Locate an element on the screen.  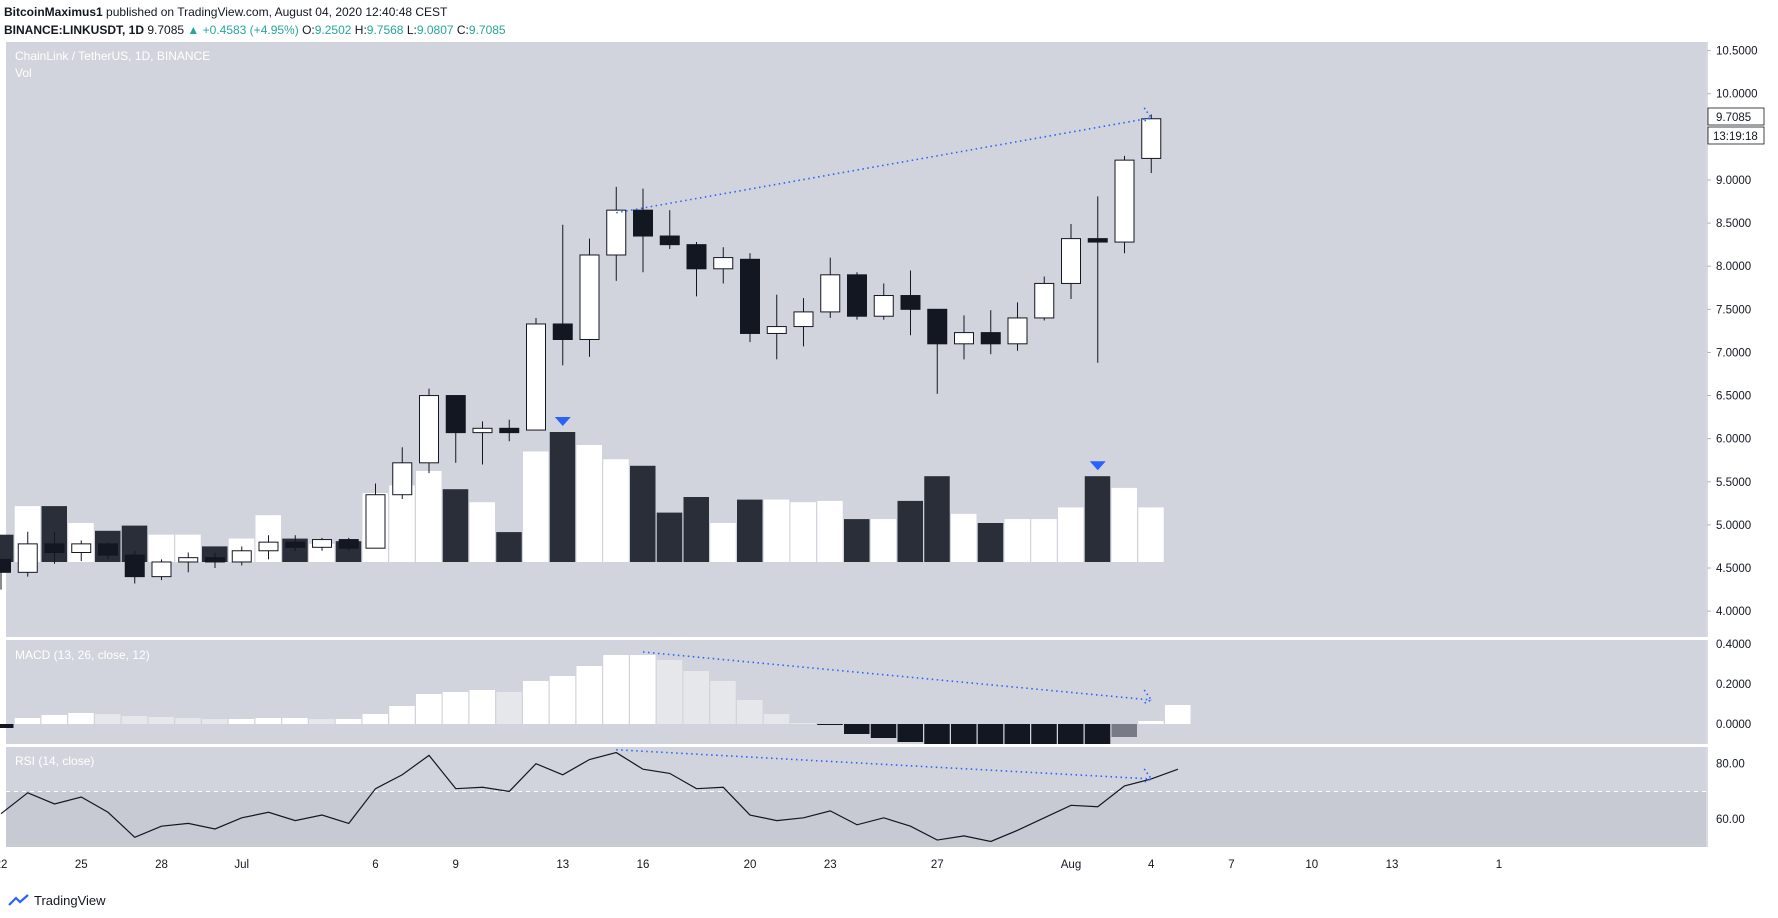
rsi-trendline is located at coordinates (884, 764).